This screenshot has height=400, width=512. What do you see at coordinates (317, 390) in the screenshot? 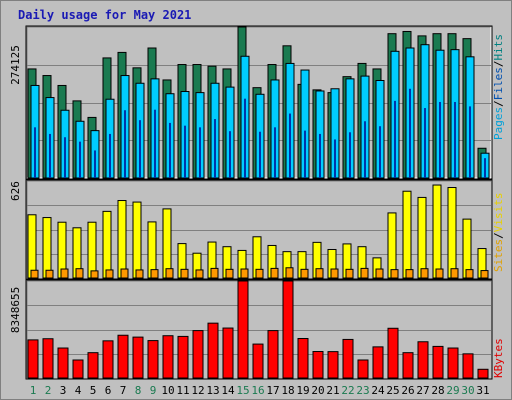
I see `x-tick-label: 20` at bounding box center [317, 390].